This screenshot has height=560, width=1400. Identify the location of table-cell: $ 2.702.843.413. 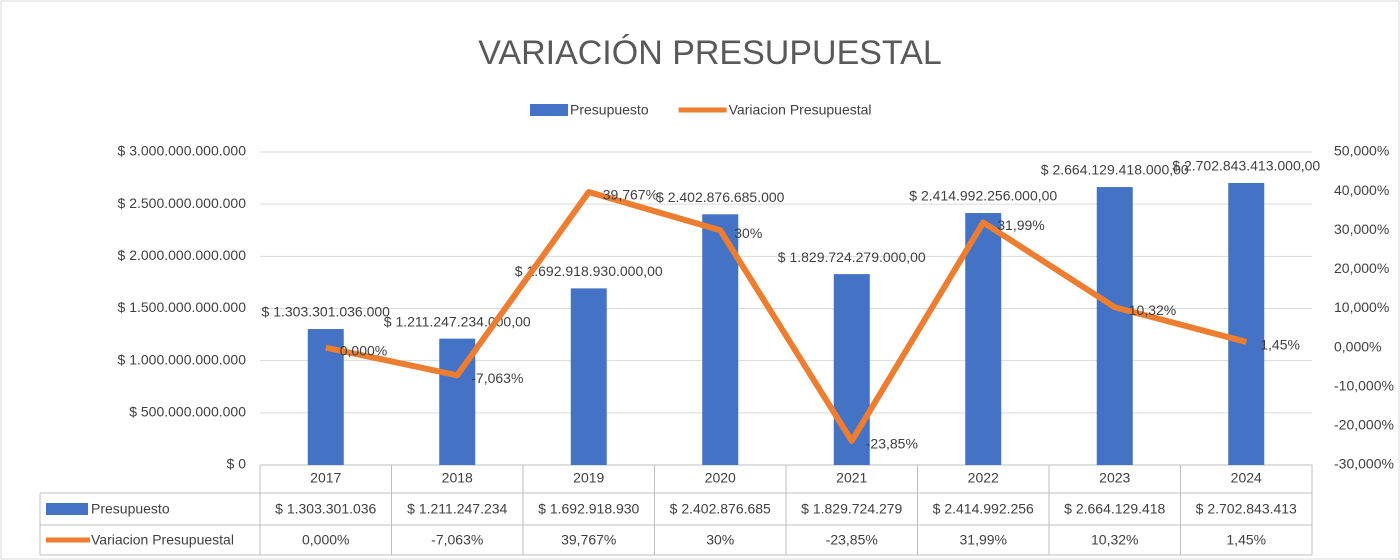
(1246, 509).